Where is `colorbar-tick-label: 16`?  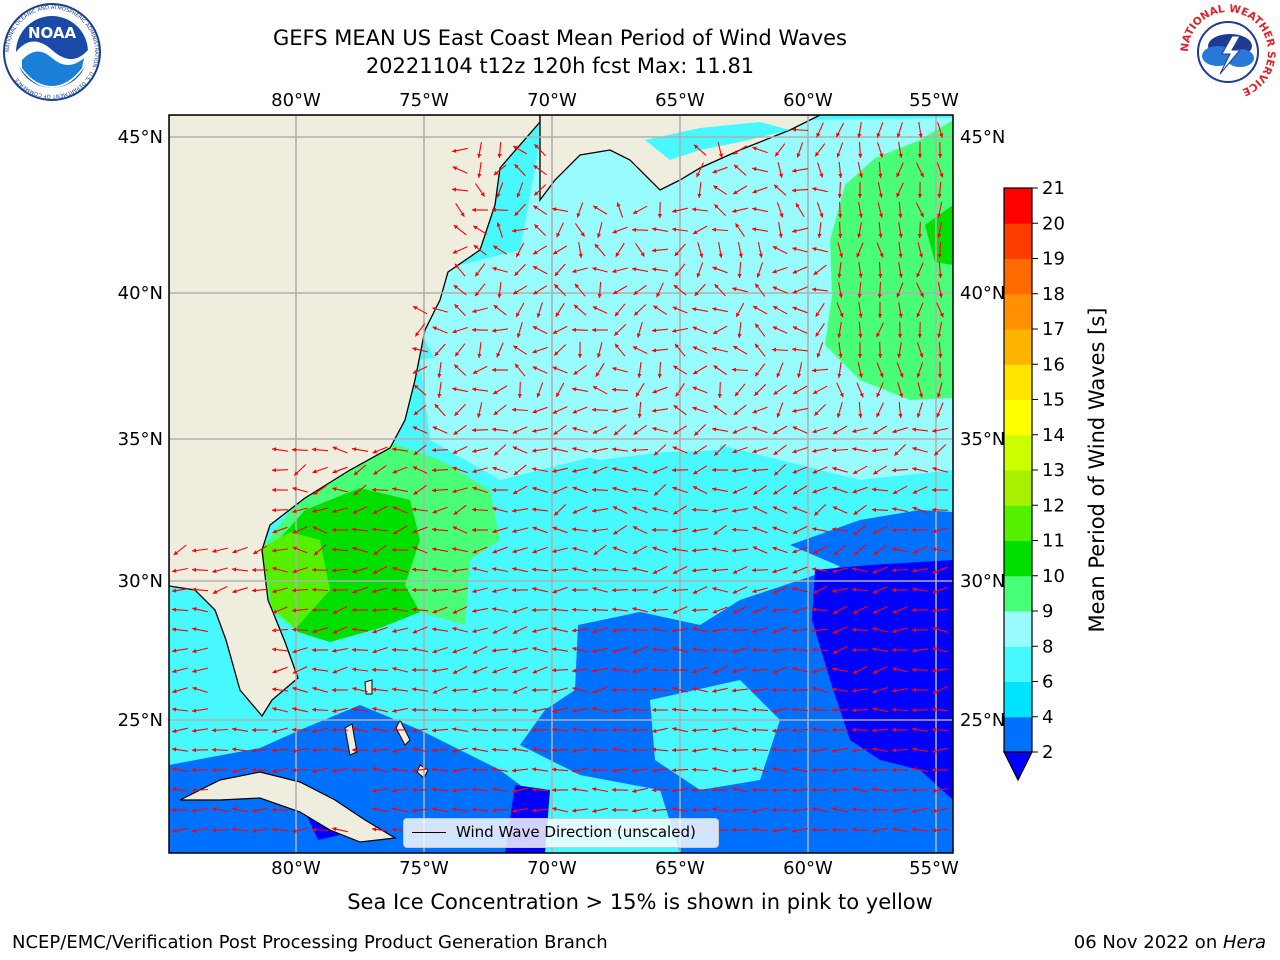 colorbar-tick-label: 16 is located at coordinates (1053, 364).